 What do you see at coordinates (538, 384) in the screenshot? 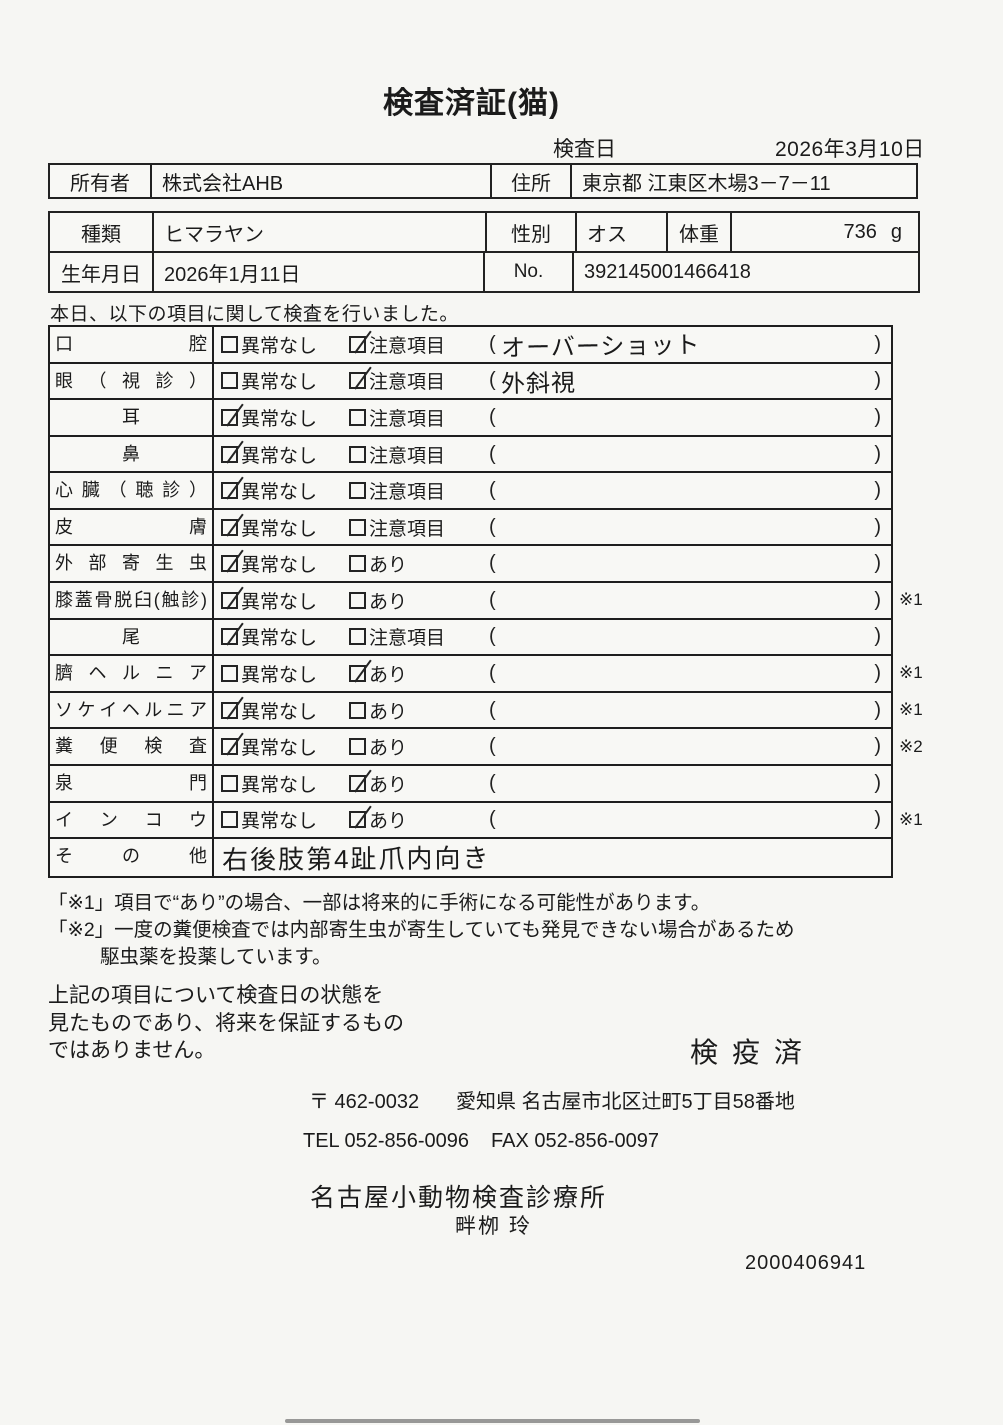
I see `handwritten-finding: 外斜視` at bounding box center [538, 384].